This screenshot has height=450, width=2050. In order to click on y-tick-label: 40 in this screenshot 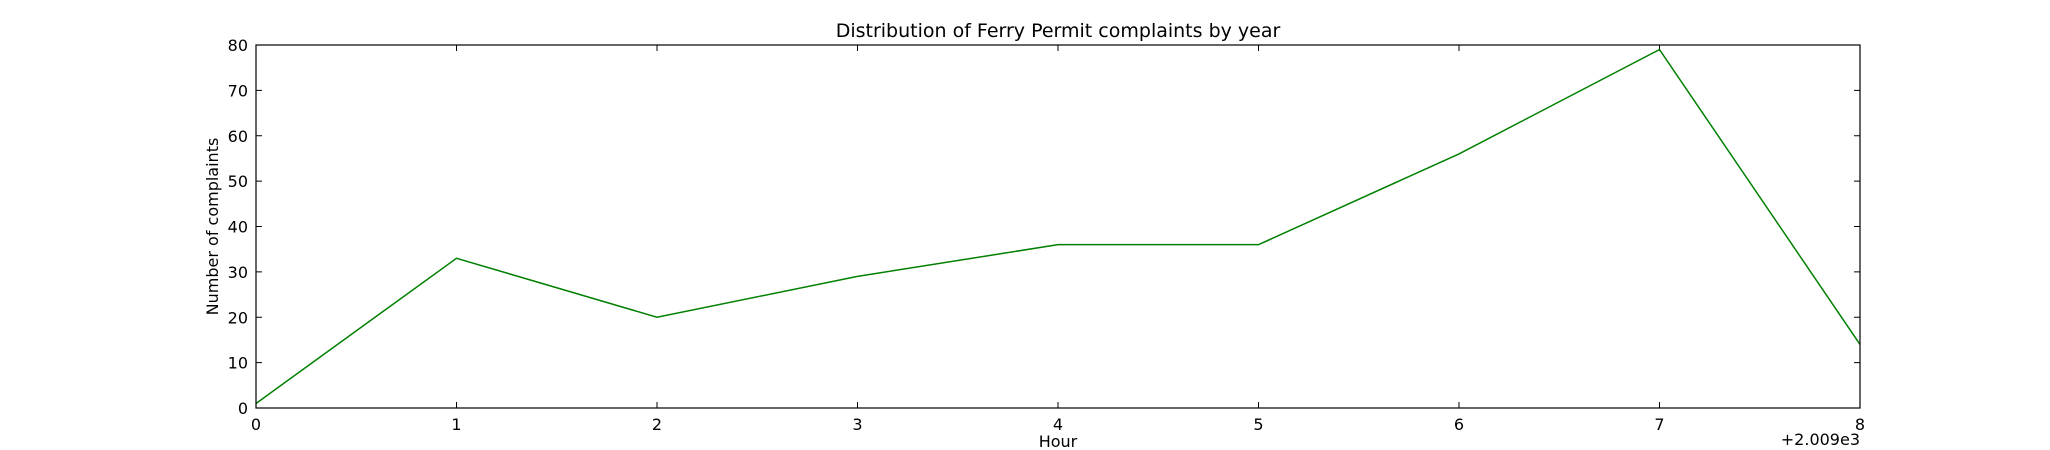, I will do `click(238, 227)`.